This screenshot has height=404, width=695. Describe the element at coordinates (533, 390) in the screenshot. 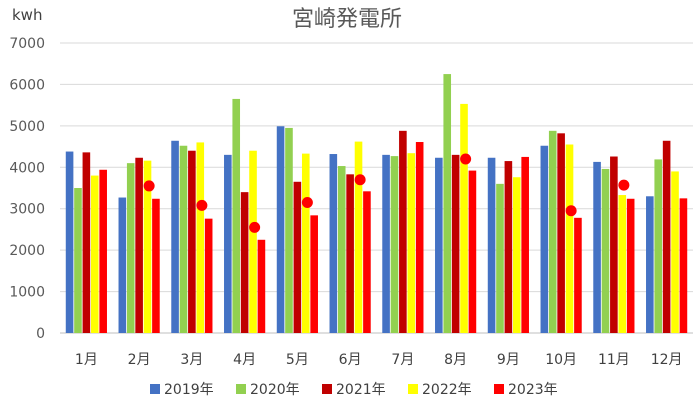

I see `legend-label: 2023年` at that location.